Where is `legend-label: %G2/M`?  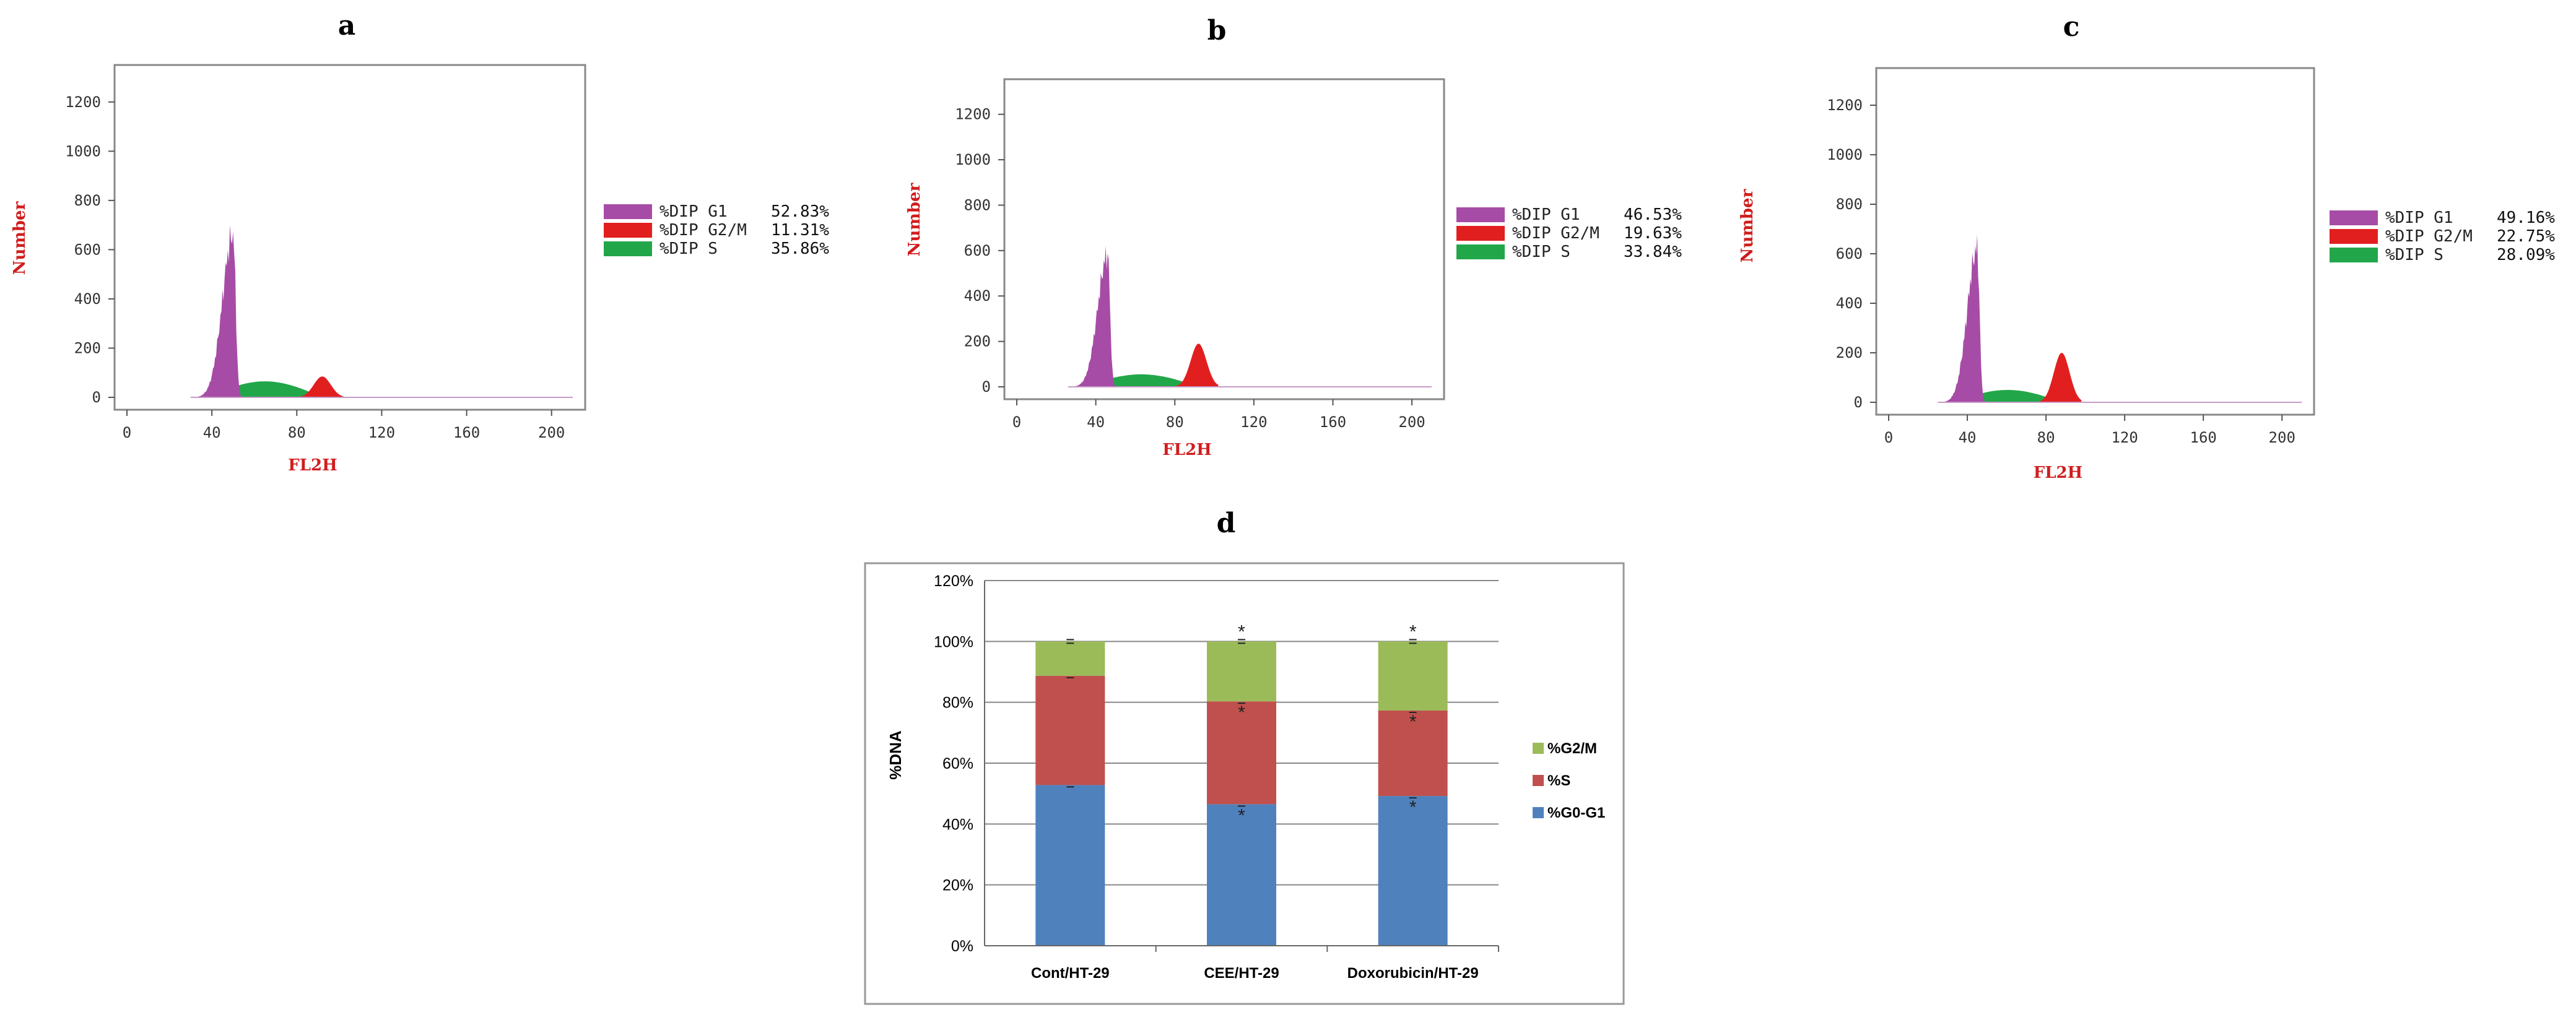
legend-label: %G2/M is located at coordinates (1572, 748).